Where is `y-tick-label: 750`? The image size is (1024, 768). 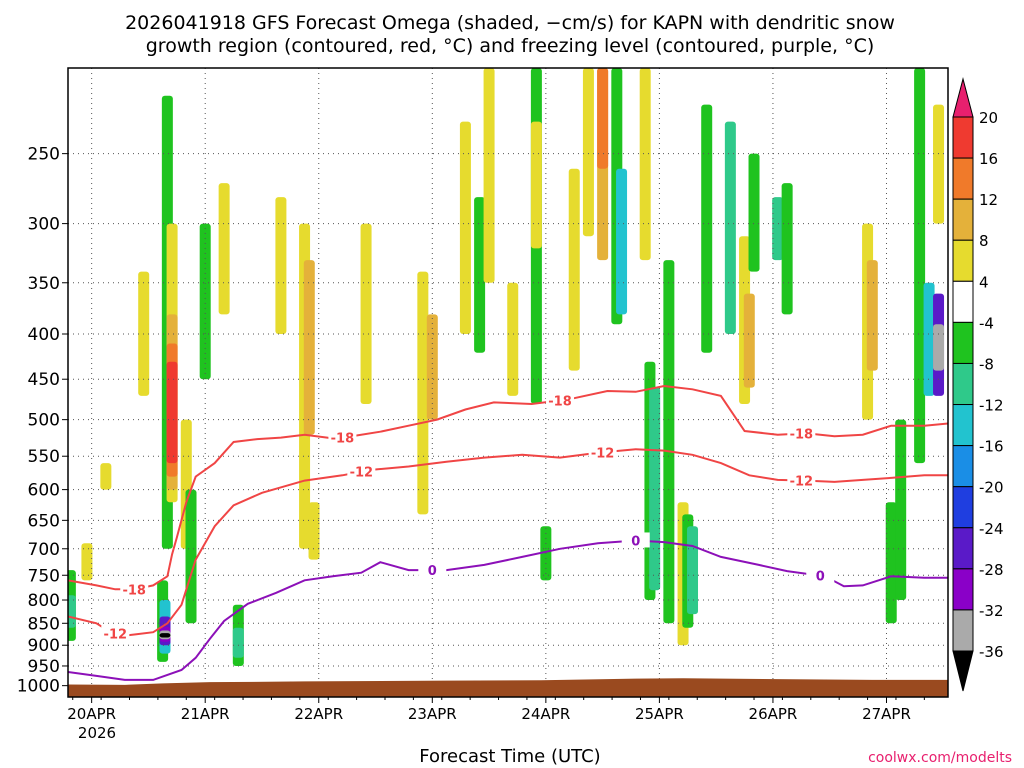
y-tick-label: 750 is located at coordinates (44, 576).